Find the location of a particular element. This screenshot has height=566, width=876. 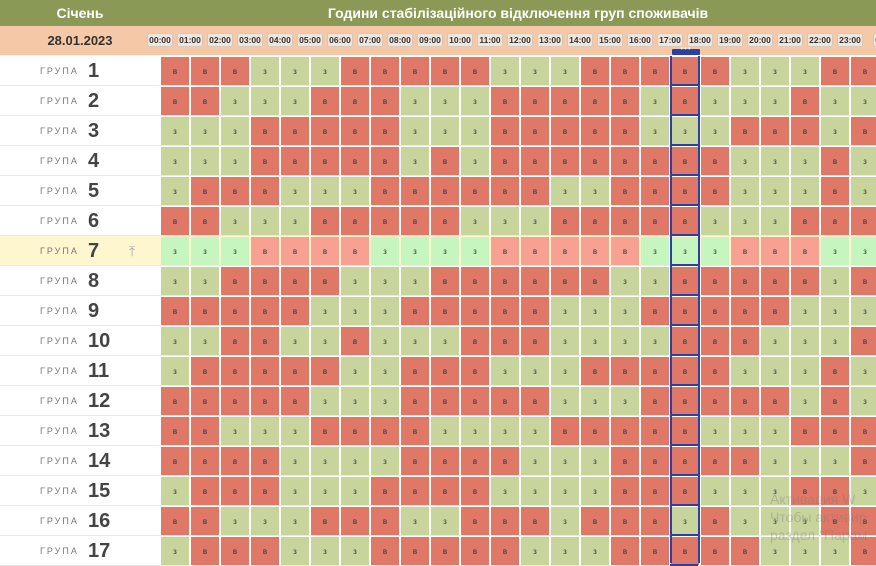

group-label: ГРУПА 4 is located at coordinates (80, 161).